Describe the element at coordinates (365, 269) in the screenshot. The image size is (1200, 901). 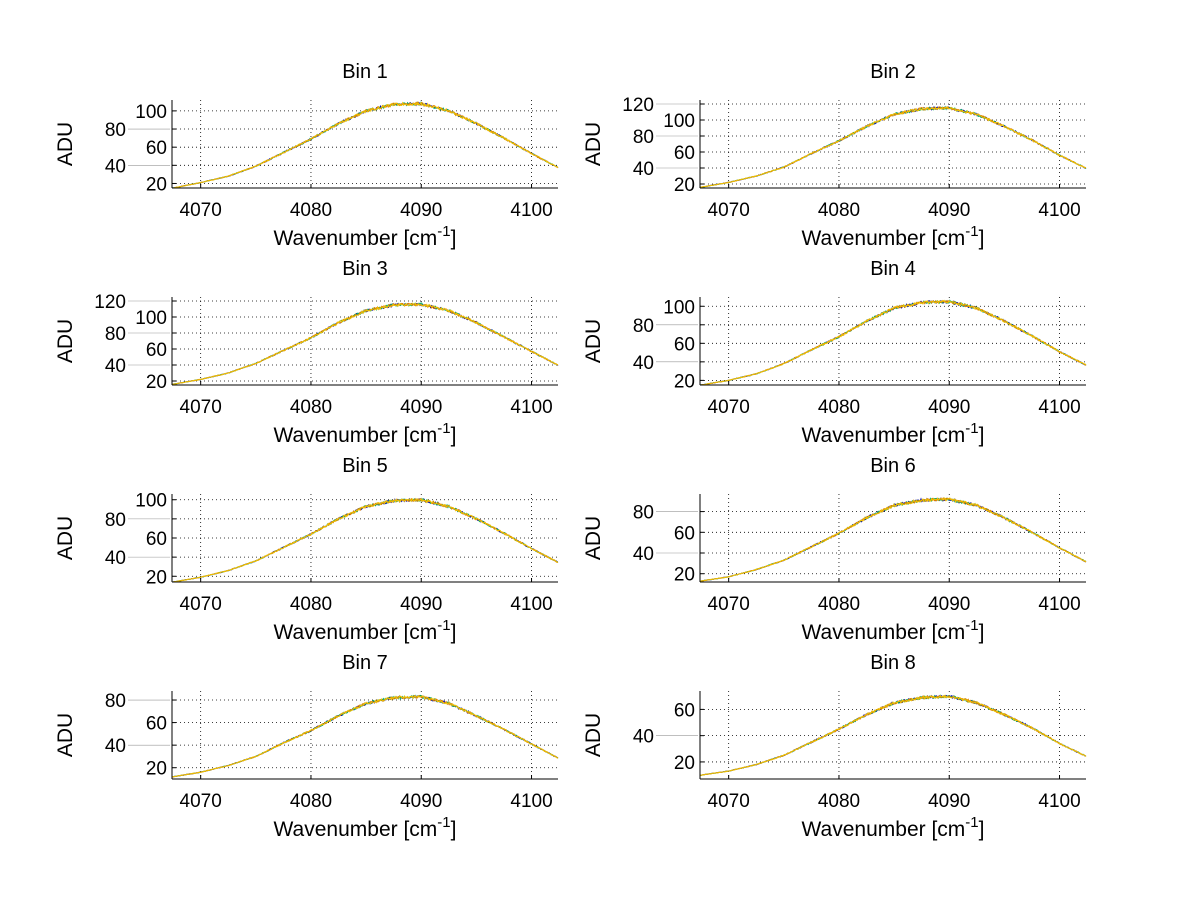
I see `subplot-title: Bin 3` at that location.